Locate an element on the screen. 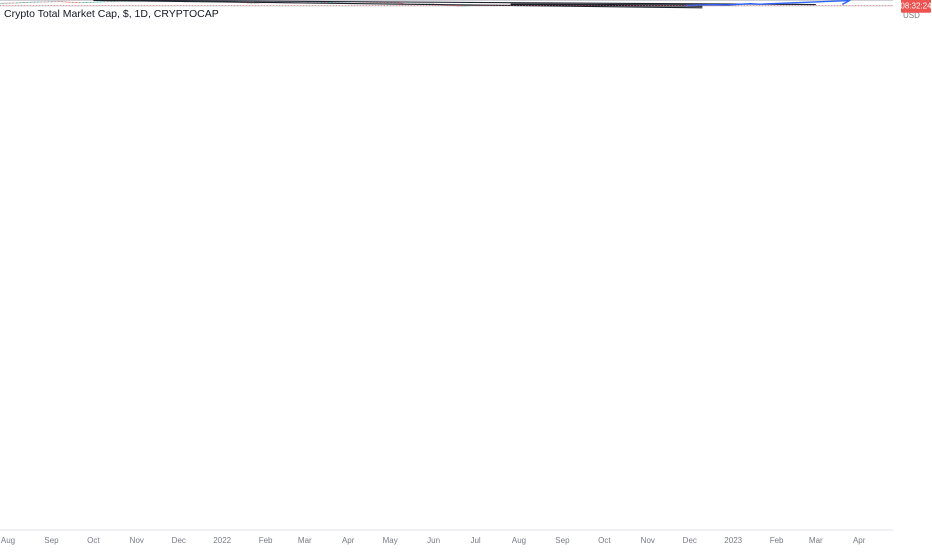 The height and width of the screenshot is (555, 932). x-tick-label: Jul is located at coordinates (475, 540).